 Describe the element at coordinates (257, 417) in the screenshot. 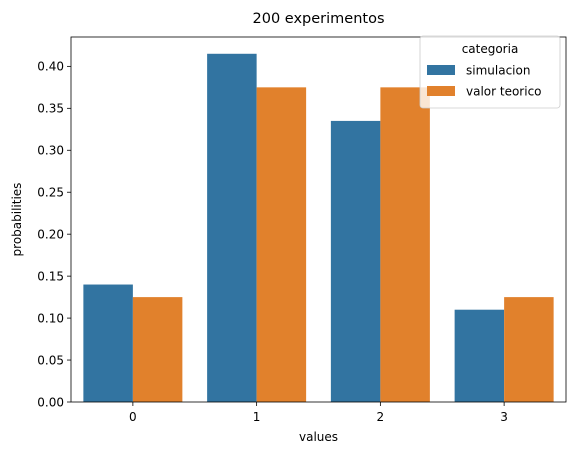

I see `x-tick-label: 1` at that location.